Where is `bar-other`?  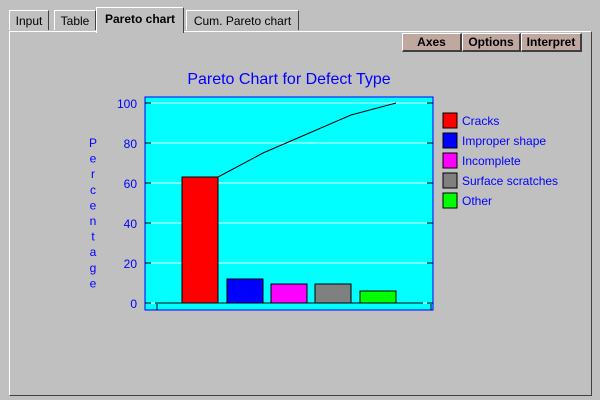
bar-other is located at coordinates (378, 297).